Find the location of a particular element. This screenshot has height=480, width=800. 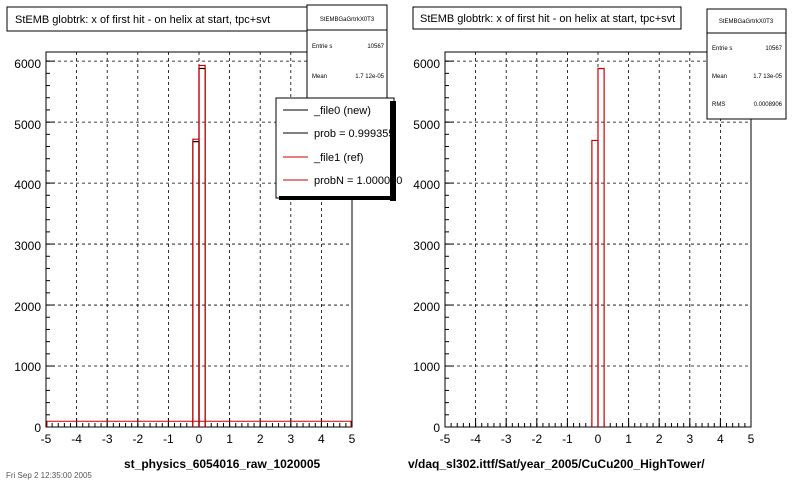

right-y-tick-labels: 0 1000 2000 3000 4000 5000 6000 is located at coordinates (426, 246).